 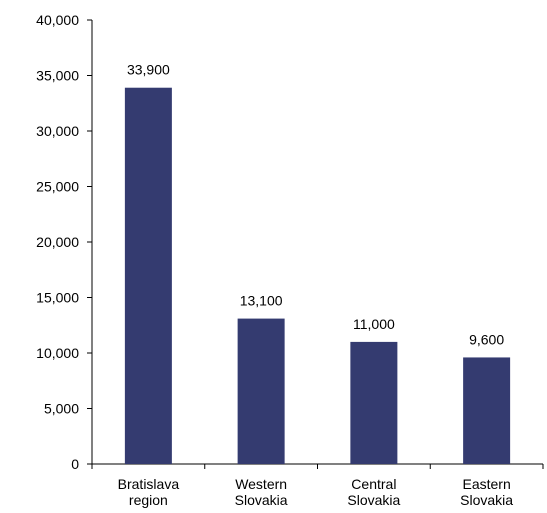 What do you see at coordinates (75, 464) in the screenshot?
I see `y-tick-label: 0` at bounding box center [75, 464].